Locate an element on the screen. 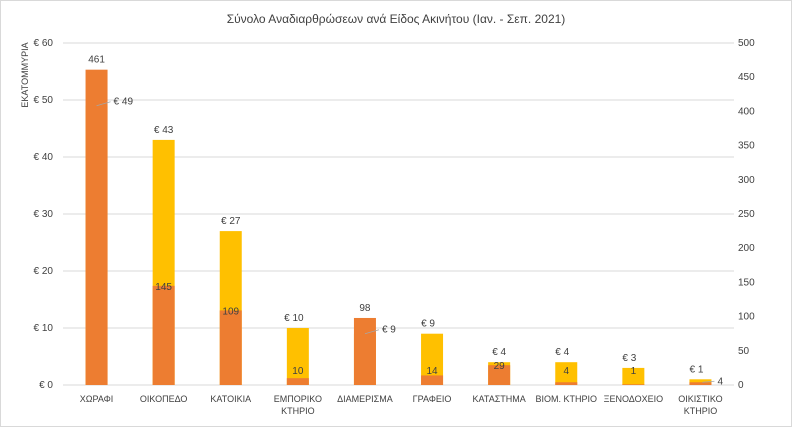  data-label-count: 461 is located at coordinates (96, 60).